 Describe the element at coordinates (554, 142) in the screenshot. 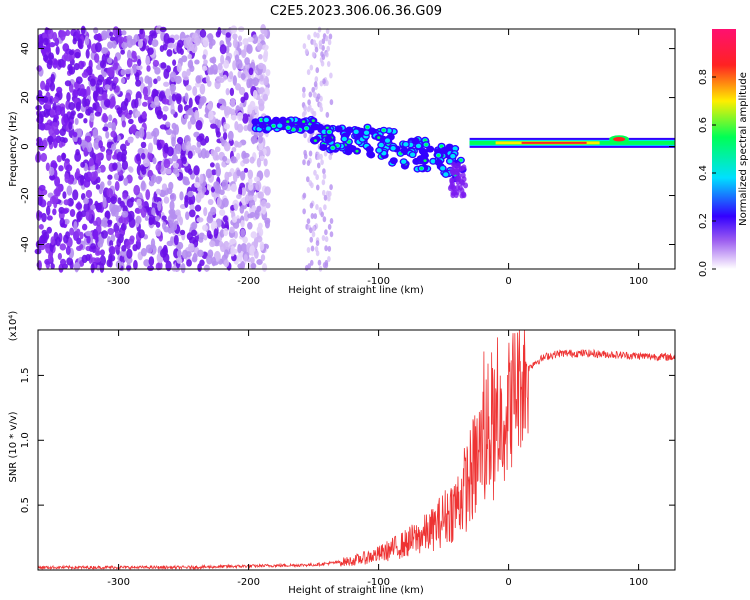

I see `tone-band` at that location.